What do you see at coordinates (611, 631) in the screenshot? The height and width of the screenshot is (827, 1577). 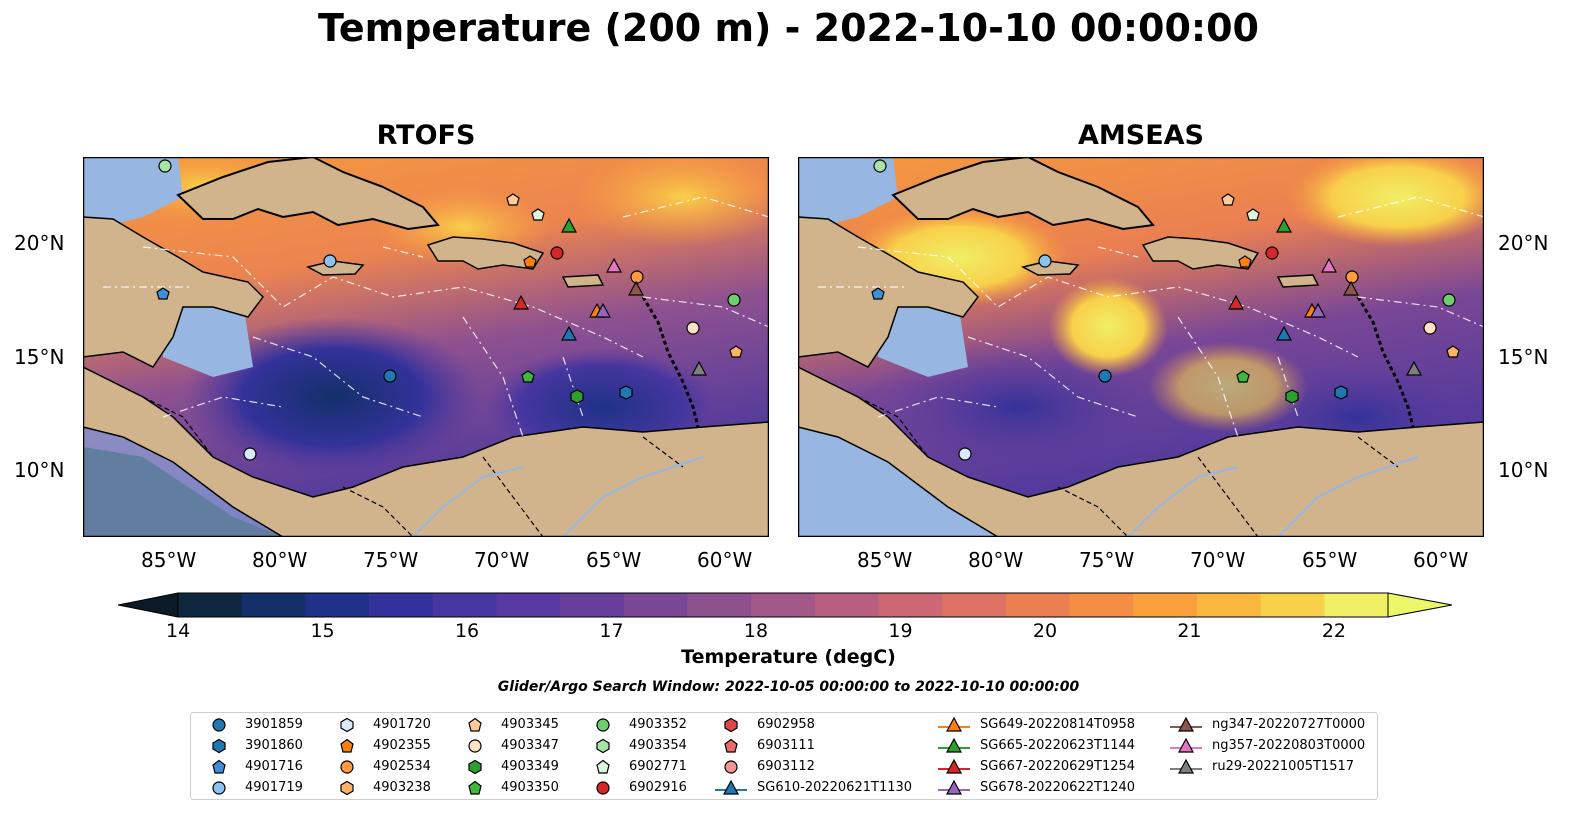 I see `colorbar-tick-label: 17` at bounding box center [611, 631].